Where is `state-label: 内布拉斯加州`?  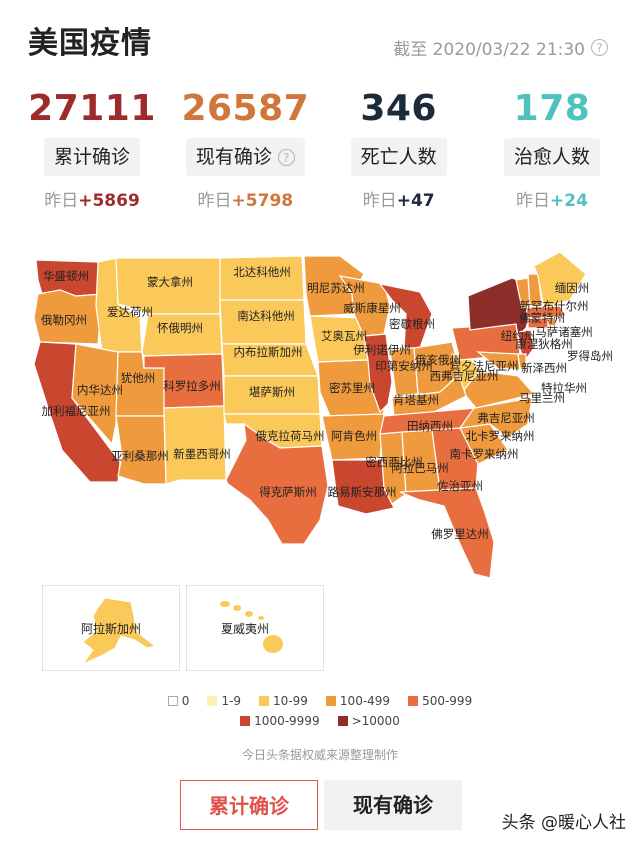 state-label: 内布拉斯加州 is located at coordinates (268, 352).